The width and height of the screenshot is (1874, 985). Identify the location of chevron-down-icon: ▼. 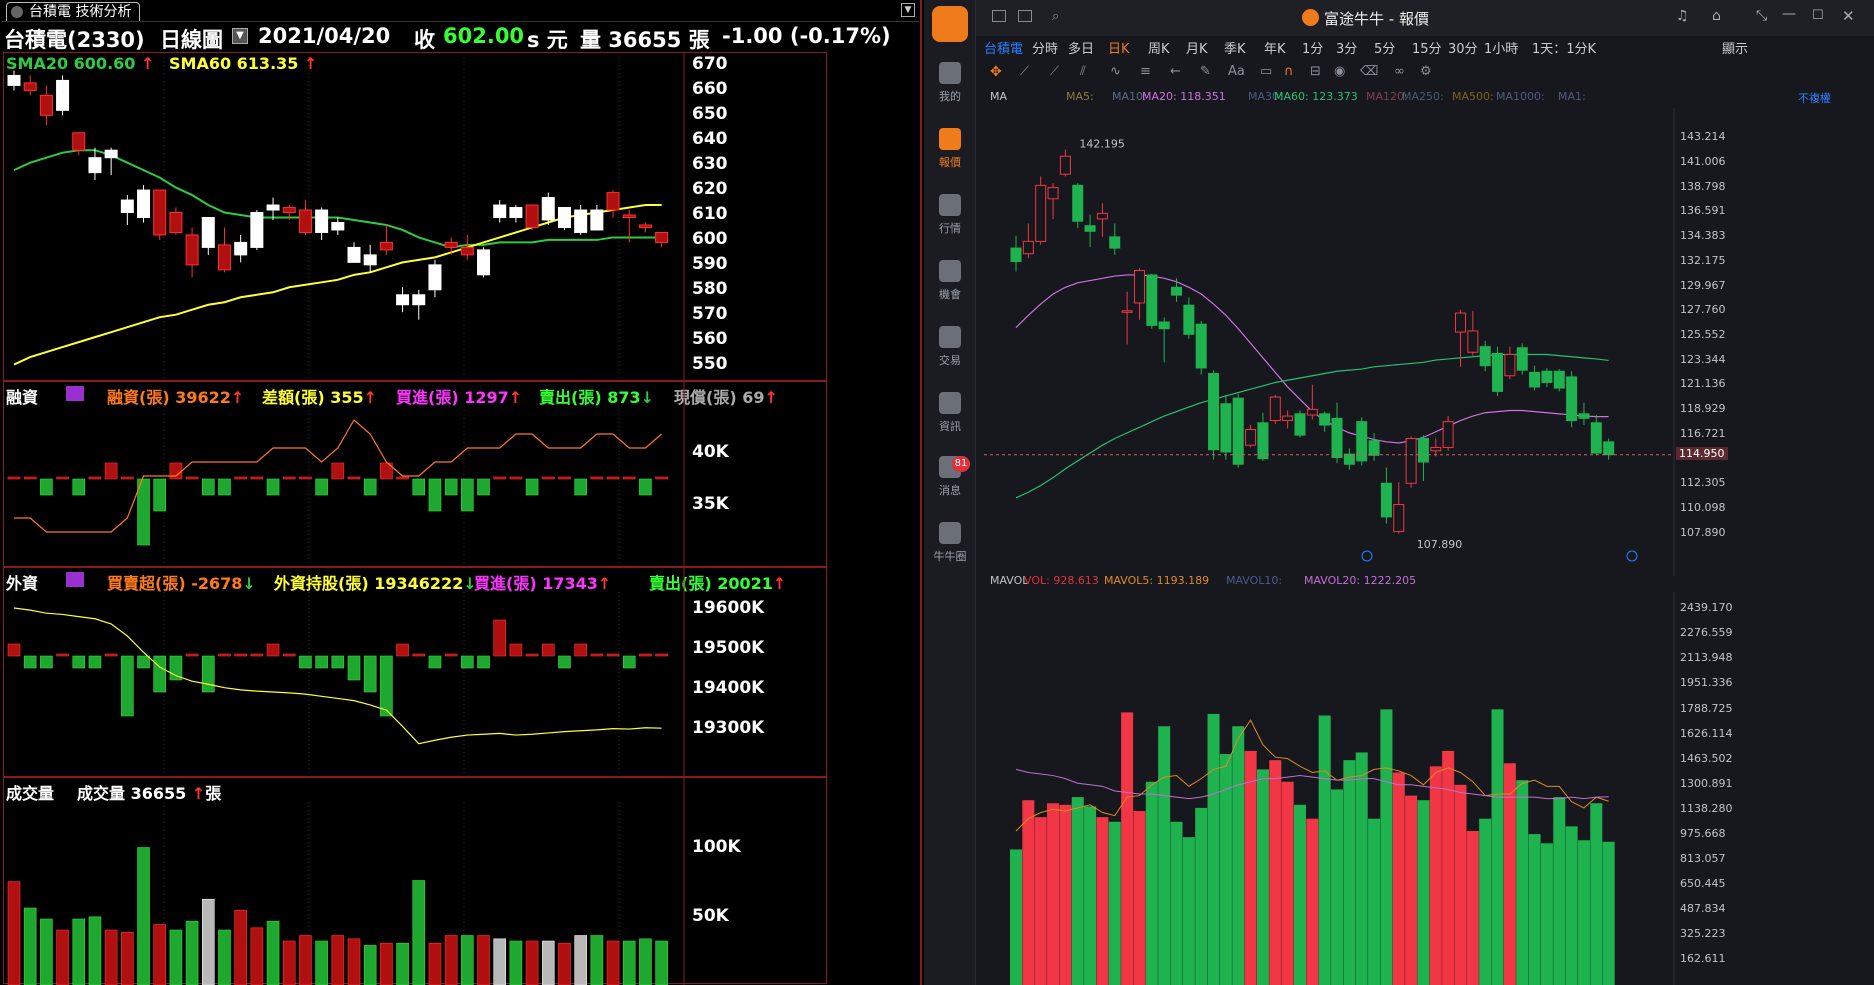
(908, 10).